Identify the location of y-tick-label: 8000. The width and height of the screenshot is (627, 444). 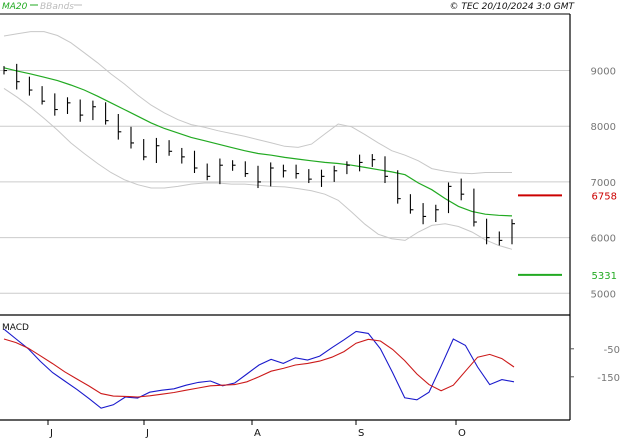
(603, 127).